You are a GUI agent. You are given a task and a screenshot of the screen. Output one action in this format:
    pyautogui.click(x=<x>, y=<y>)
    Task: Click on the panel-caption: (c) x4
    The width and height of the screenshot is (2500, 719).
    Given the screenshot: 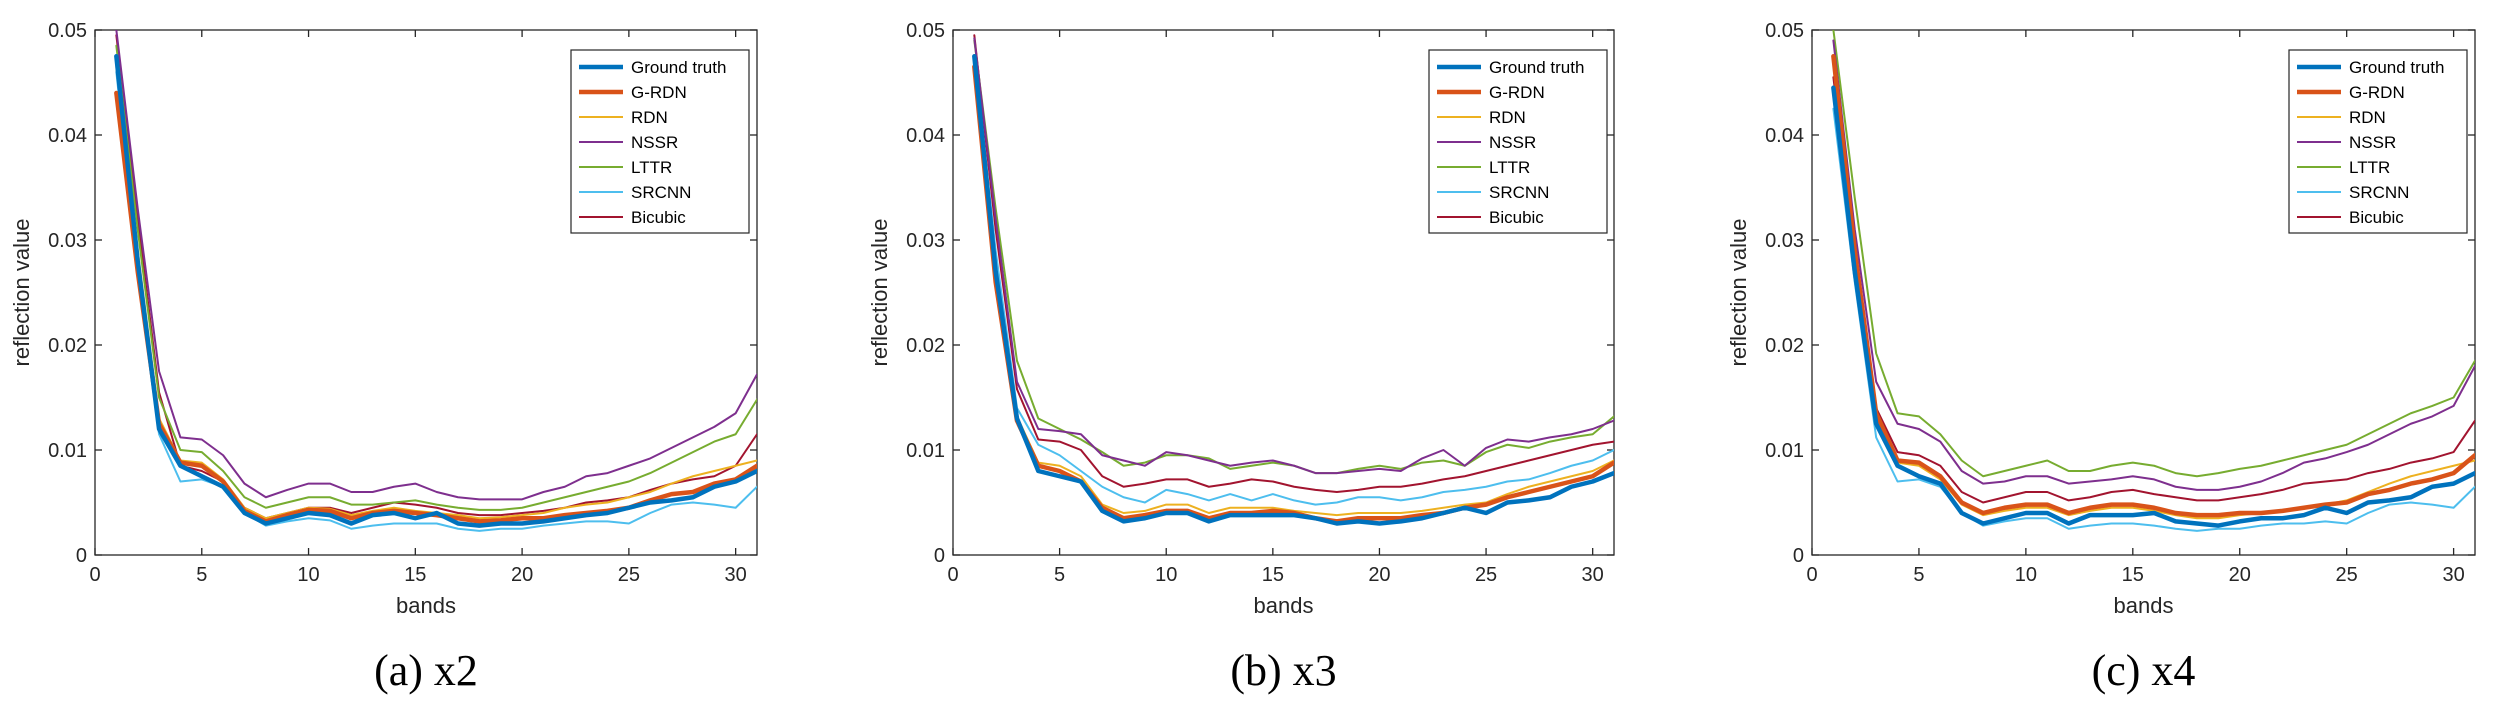 What is the action you would take?
    pyautogui.click(x=2144, y=670)
    